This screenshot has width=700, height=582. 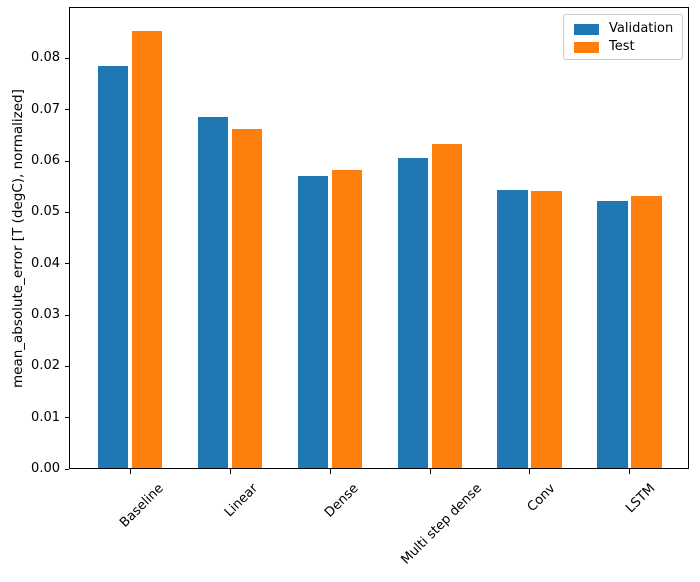 What do you see at coordinates (412, 313) in the screenshot?
I see `bar-validation-multi-step-dense` at bounding box center [412, 313].